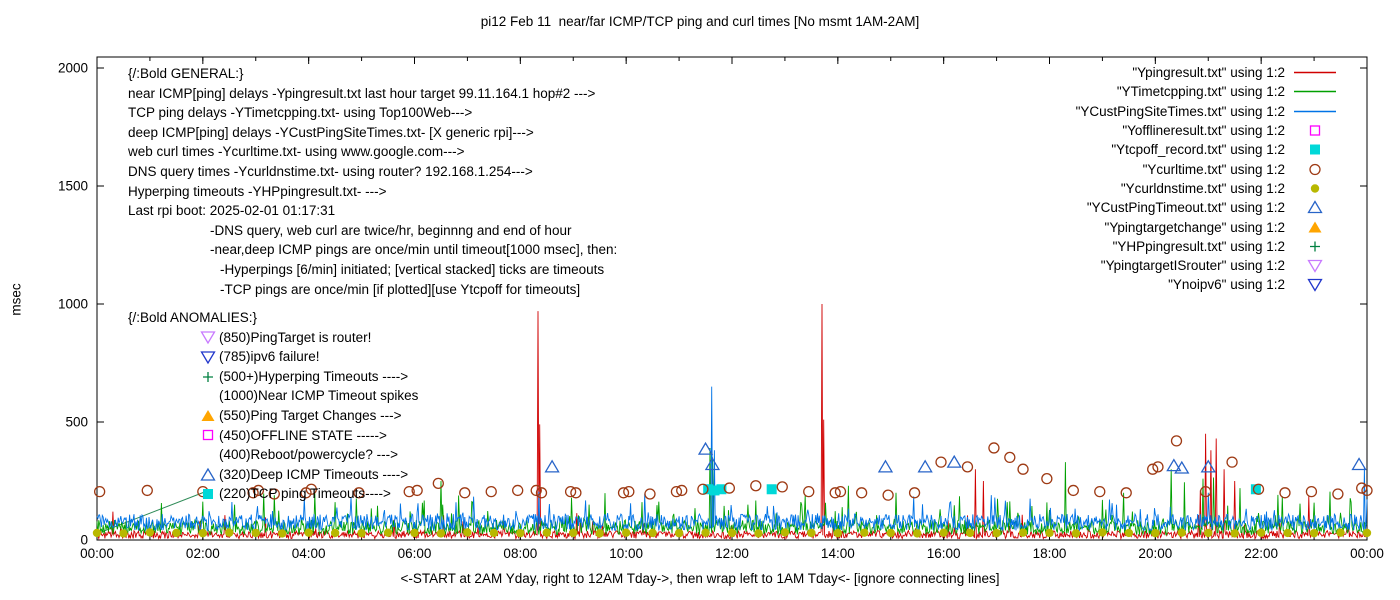 Image resolution: width=1400 pixels, height=600 pixels. I want to click on anomaly-note-line: (1000)Near ICMP Timeout spikes, so click(309, 396).